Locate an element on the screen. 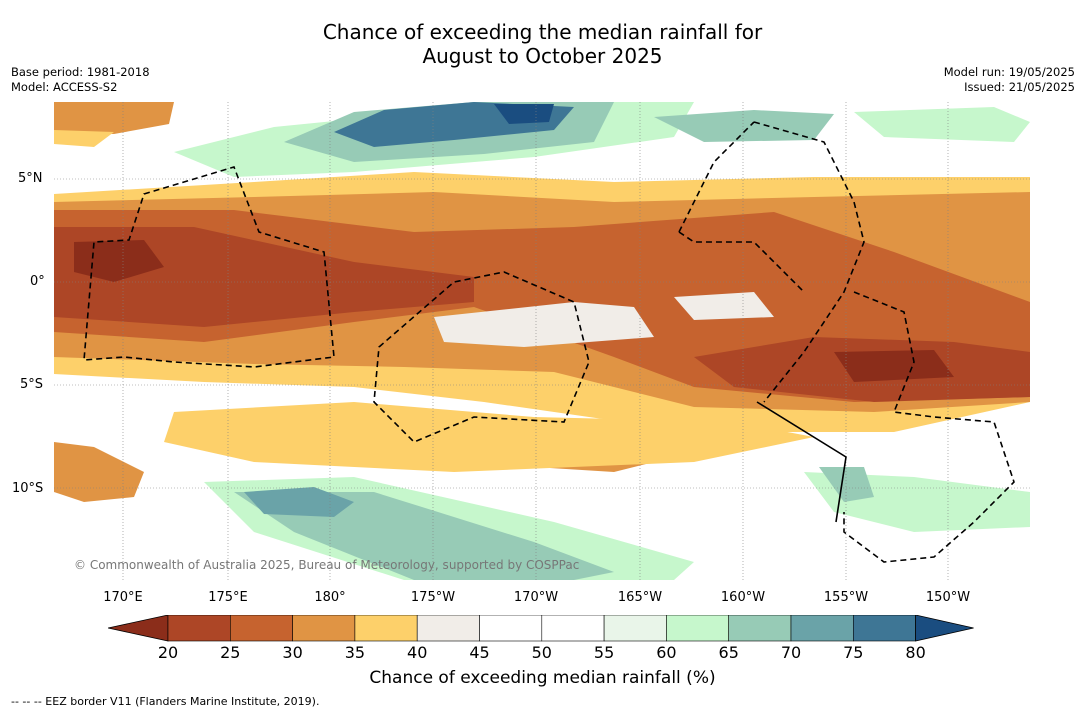 The width and height of the screenshot is (1085, 713). lat-label-0: 0° is located at coordinates (37, 281).